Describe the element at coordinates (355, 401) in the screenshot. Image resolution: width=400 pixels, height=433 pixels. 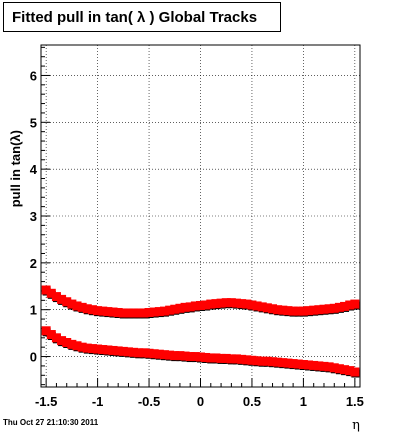
I see `x-tick-label: 1.5` at that location.